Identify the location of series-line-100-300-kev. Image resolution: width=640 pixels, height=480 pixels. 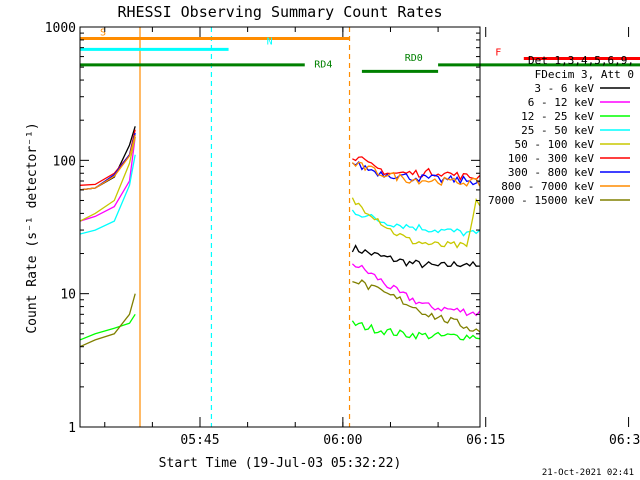
(416, 168).